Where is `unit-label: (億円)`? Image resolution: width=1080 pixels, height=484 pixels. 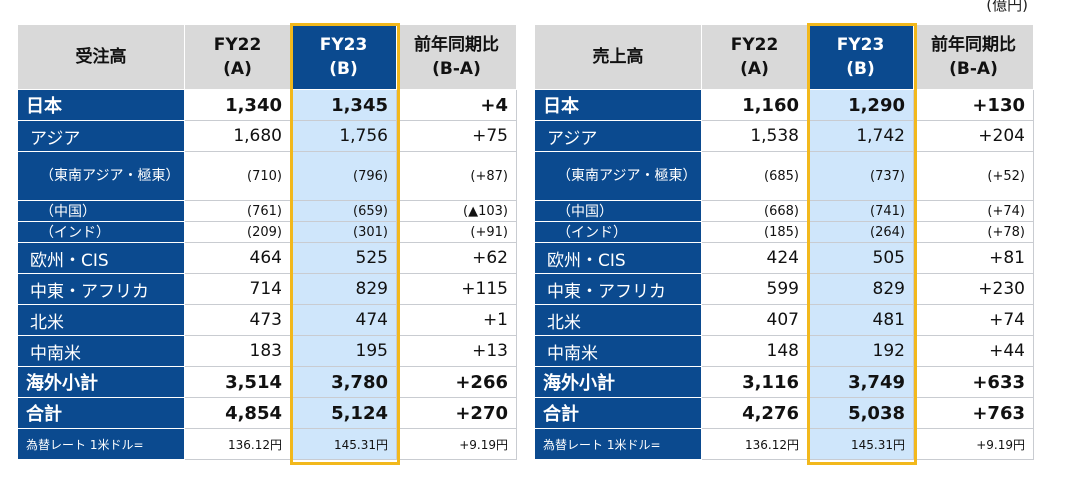
unit-label: (億円) is located at coordinates (1007, 7).